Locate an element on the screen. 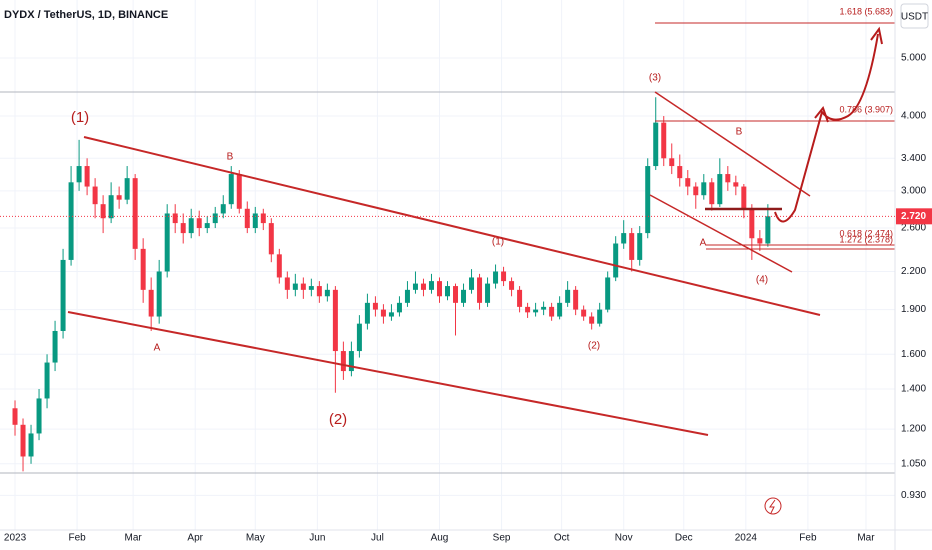 The image size is (932, 550). y-tick-label: 1.050 is located at coordinates (913, 463).